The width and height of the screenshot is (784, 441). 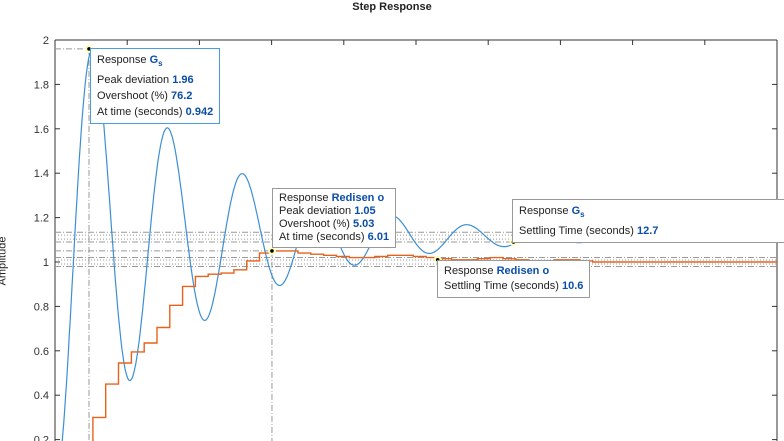 I want to click on y-tick-label: 1.8, so click(x=41, y=85).